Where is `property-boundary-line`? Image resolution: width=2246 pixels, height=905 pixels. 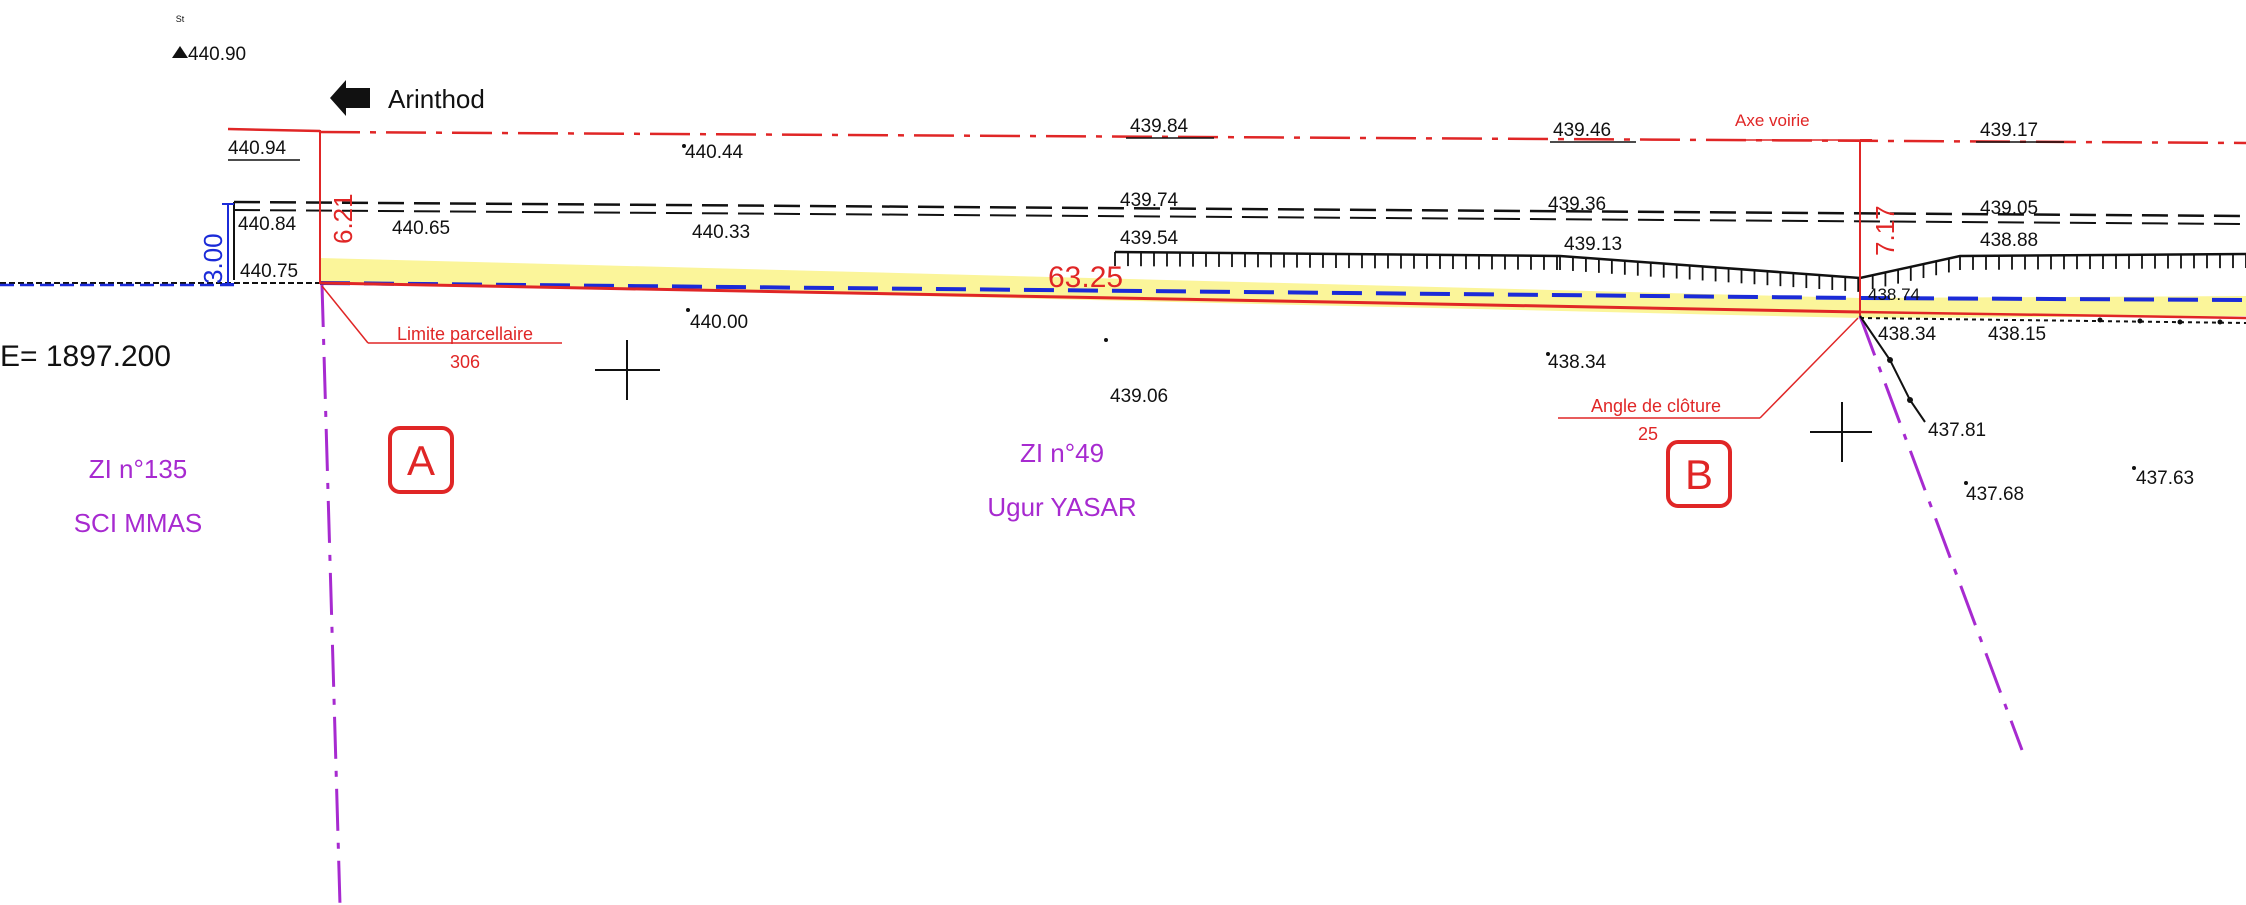 property-boundary-line is located at coordinates (1090, 297).